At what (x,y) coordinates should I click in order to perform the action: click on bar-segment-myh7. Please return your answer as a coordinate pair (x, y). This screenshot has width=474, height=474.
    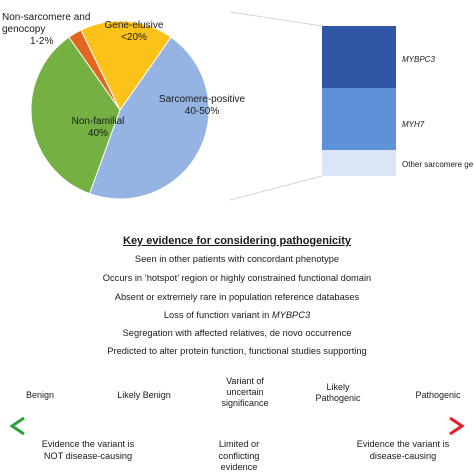
    Looking at the image, I should click on (359, 119).